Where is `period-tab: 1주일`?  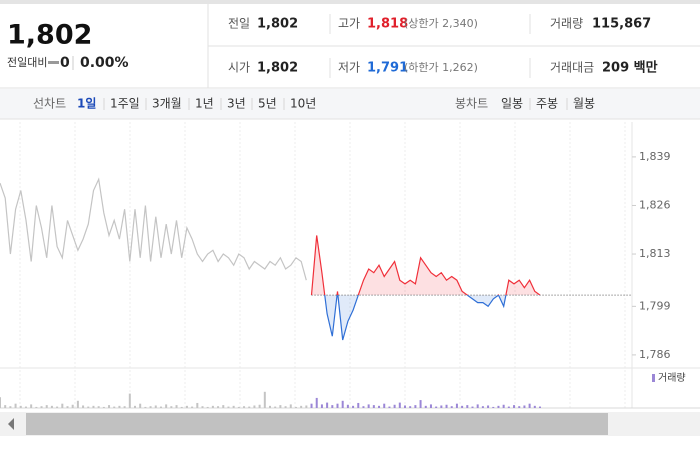 period-tab: 1주일 is located at coordinates (125, 104).